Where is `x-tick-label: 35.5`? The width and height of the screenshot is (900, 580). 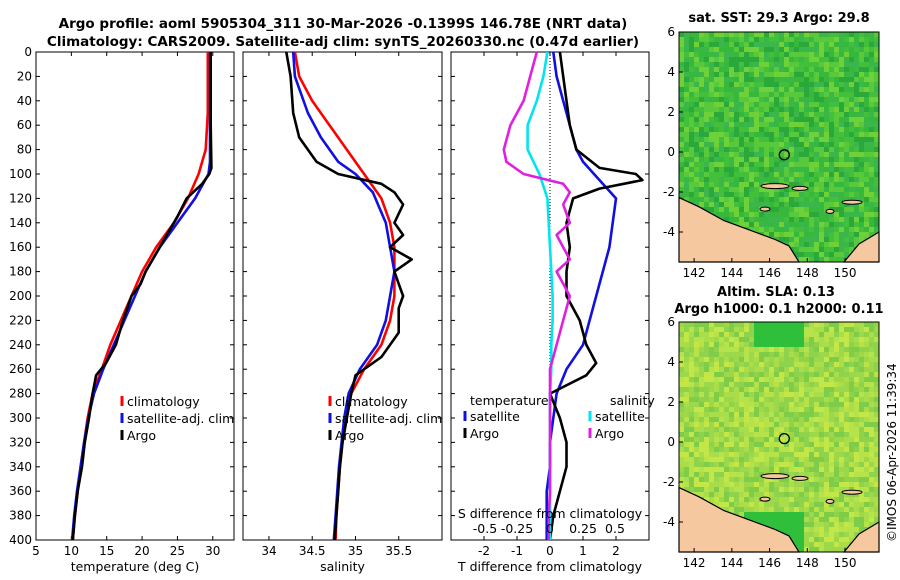
x-tick-label: 35.5 is located at coordinates (398, 551).